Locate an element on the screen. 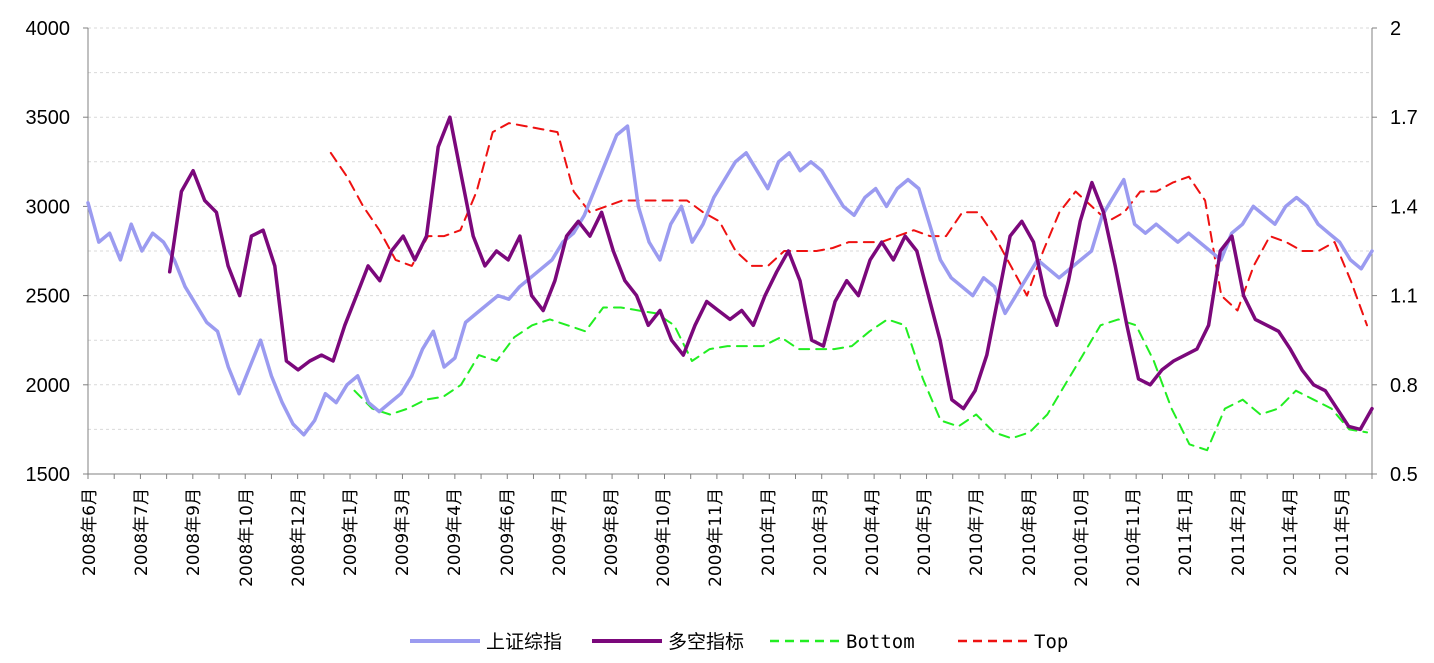 The height and width of the screenshot is (663, 1434). x-tick-label: 2011年5月 is located at coordinates (1343, 532).